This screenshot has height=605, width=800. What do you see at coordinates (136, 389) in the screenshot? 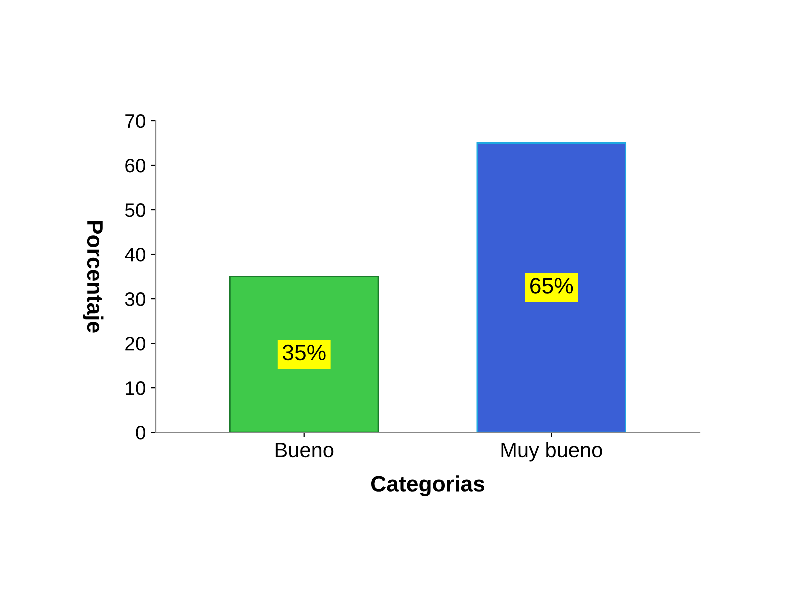
I see `y-tick-label: 10` at bounding box center [136, 389].